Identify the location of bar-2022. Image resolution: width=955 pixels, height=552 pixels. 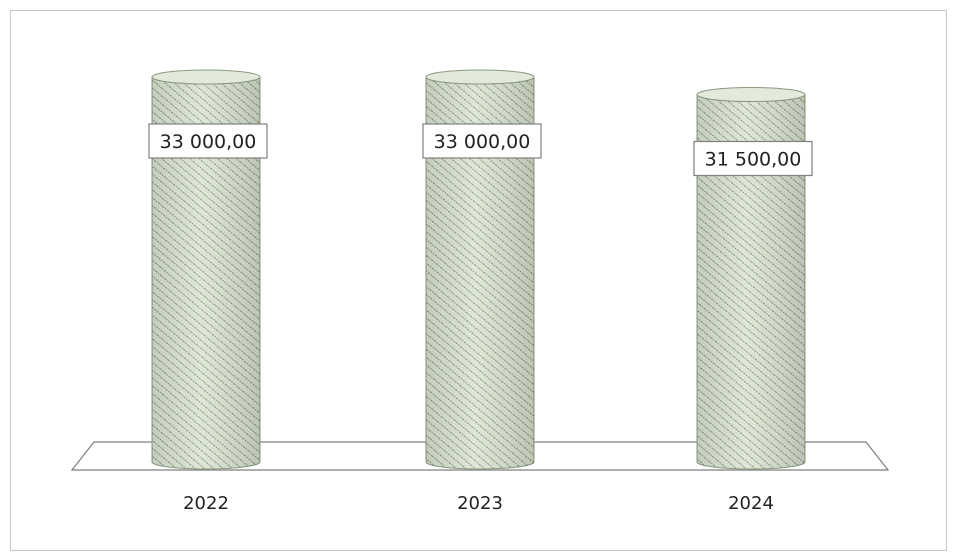
(206, 269).